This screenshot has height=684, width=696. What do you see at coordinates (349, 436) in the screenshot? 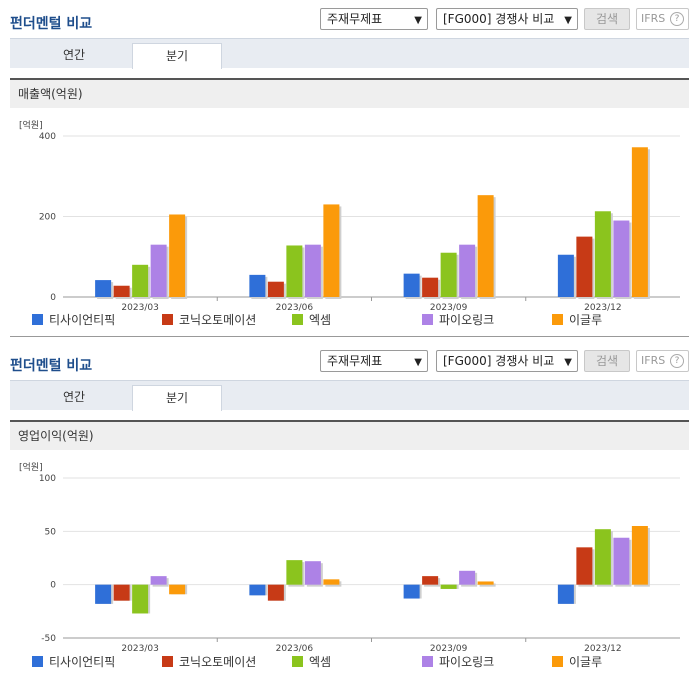
I see `chart-subtitle: 영업이익(억원)` at bounding box center [349, 436].